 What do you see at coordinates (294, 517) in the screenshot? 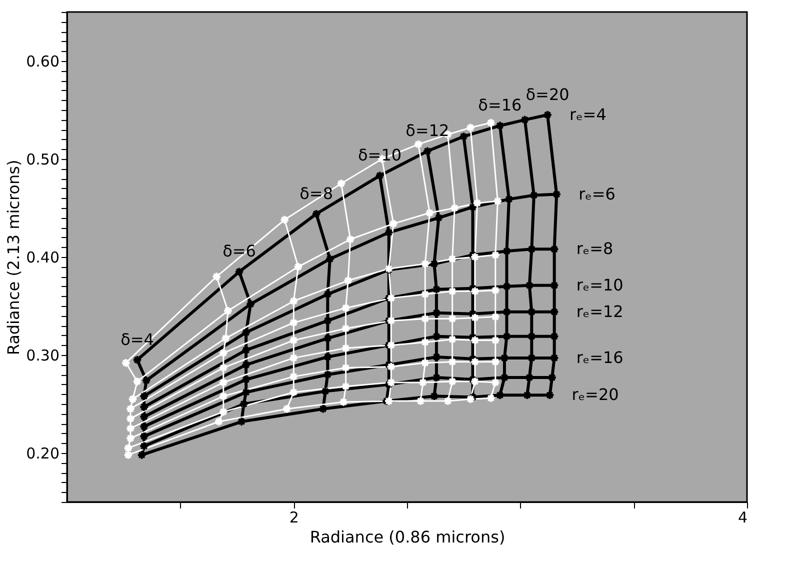
I see `x-tick-label: 2` at bounding box center [294, 517].